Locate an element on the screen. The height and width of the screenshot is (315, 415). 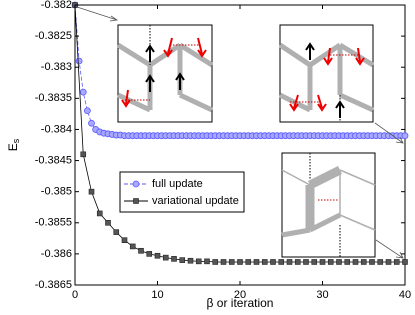
y-axis-label: Es is located at coordinates (13, 144).